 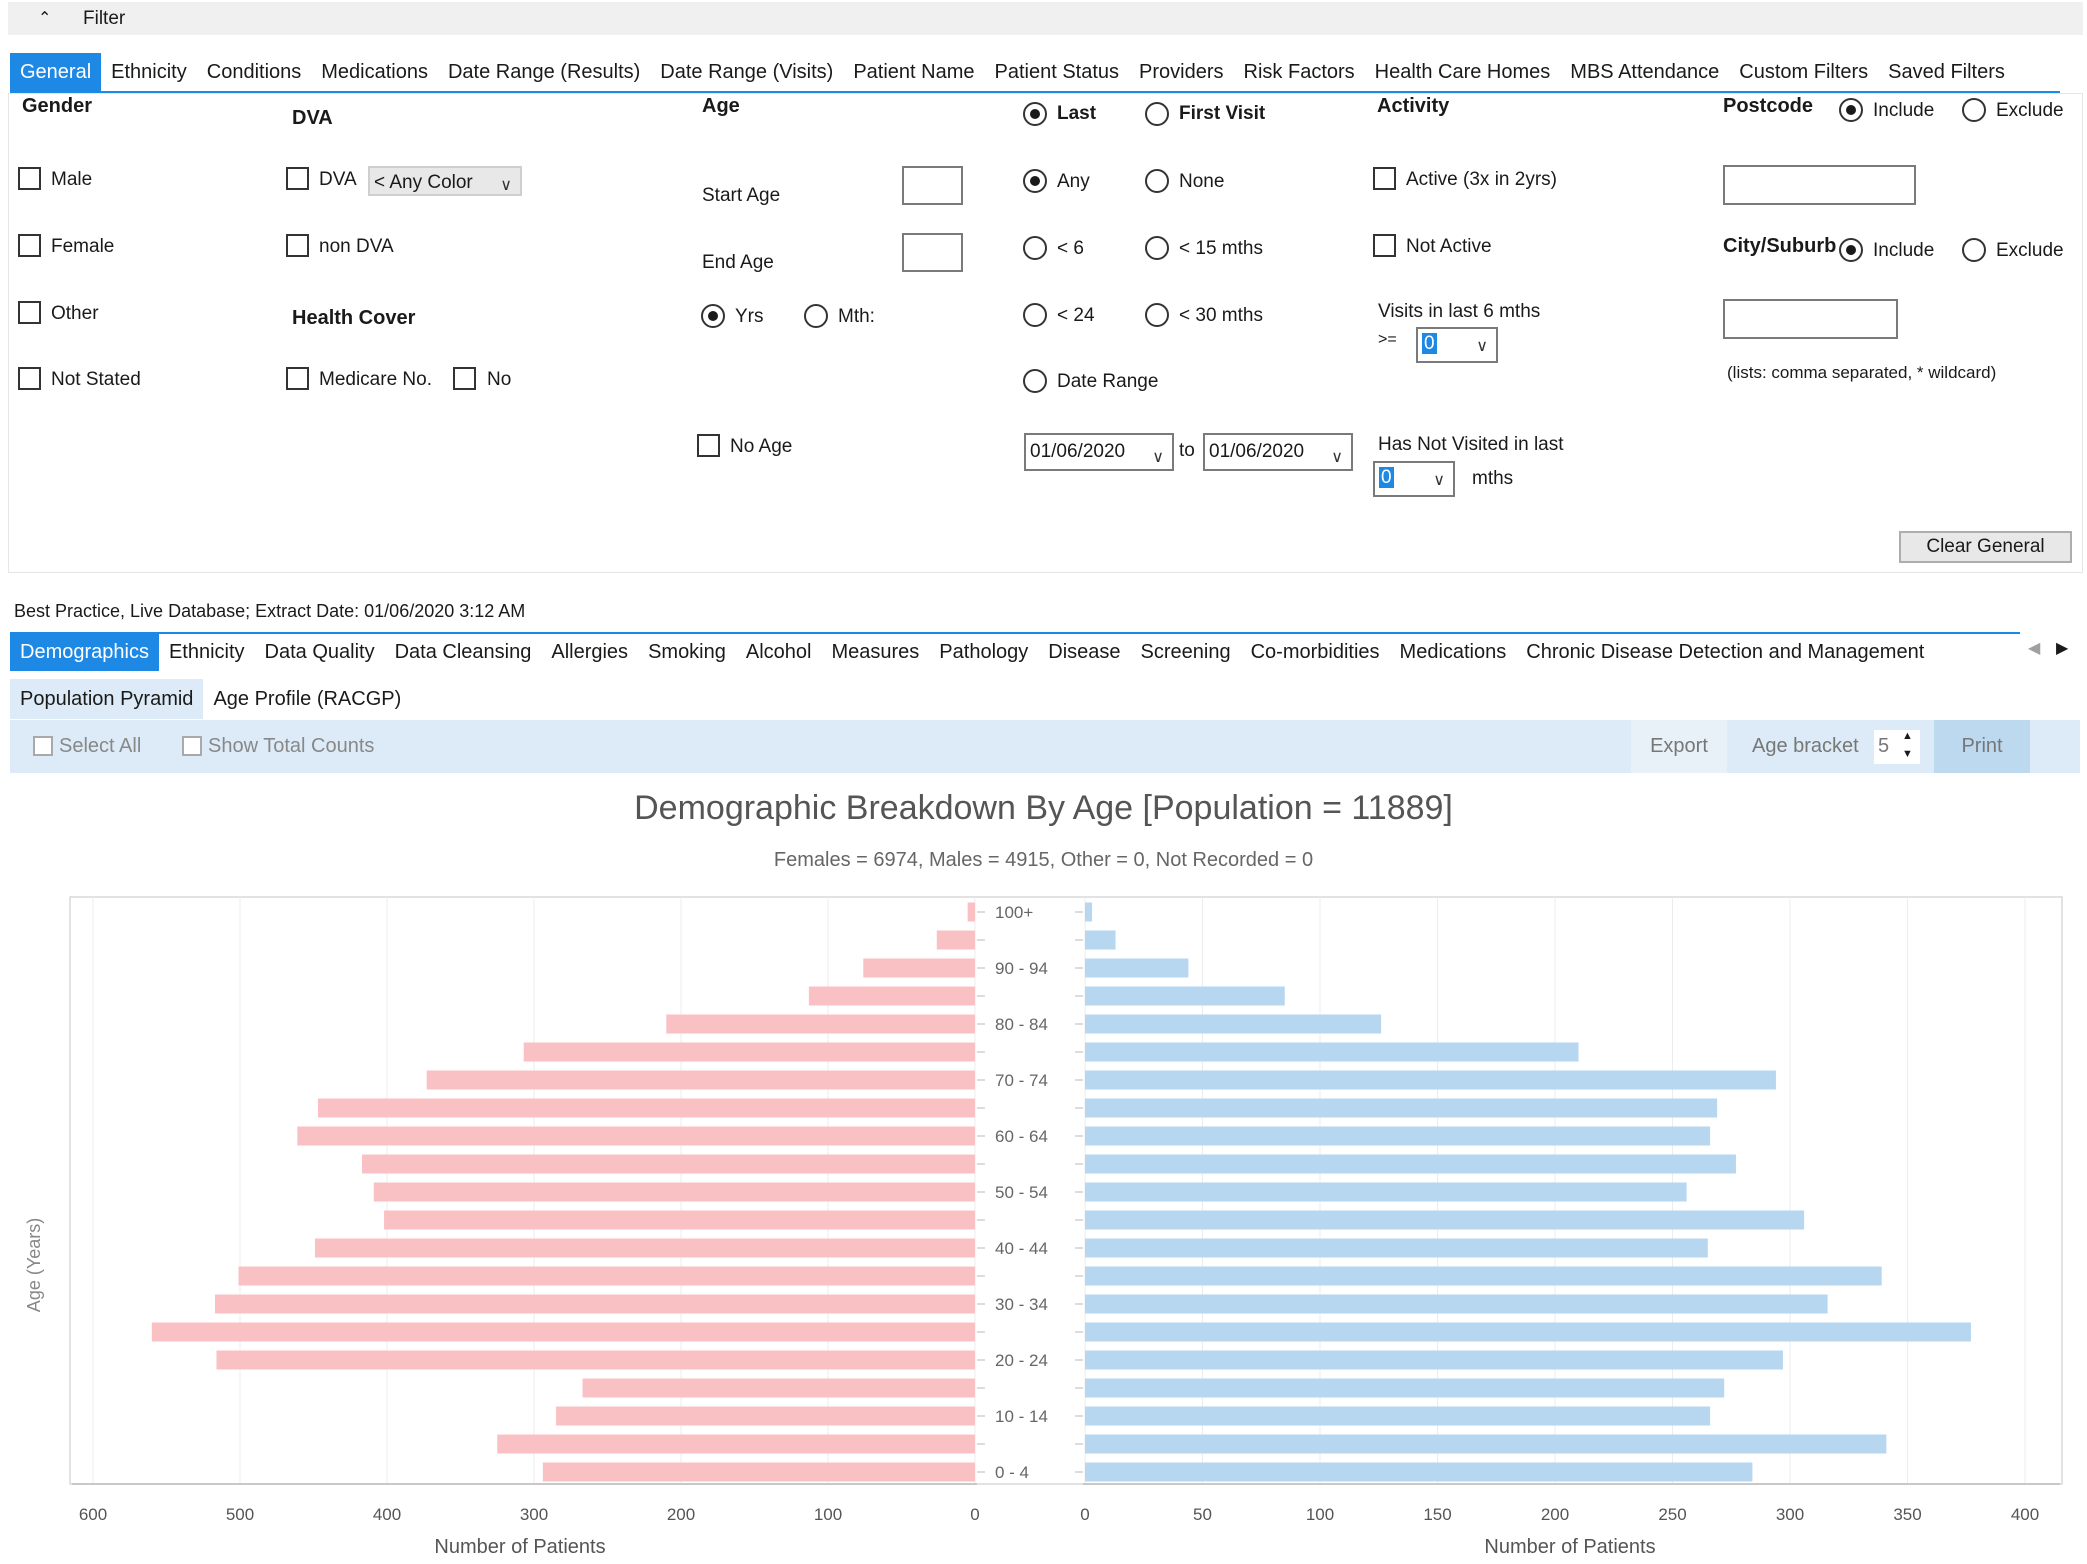 I want to click on visit-none-radio, so click(x=1157, y=181).